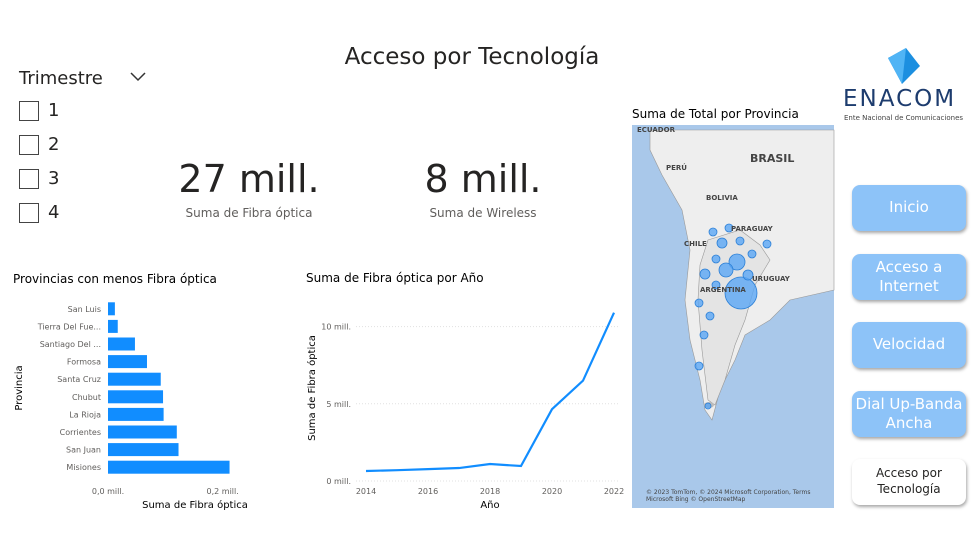 The image size is (971, 543). Describe the element at coordinates (909, 277) in the screenshot. I see `nav-button: Acceso a Internet` at that location.